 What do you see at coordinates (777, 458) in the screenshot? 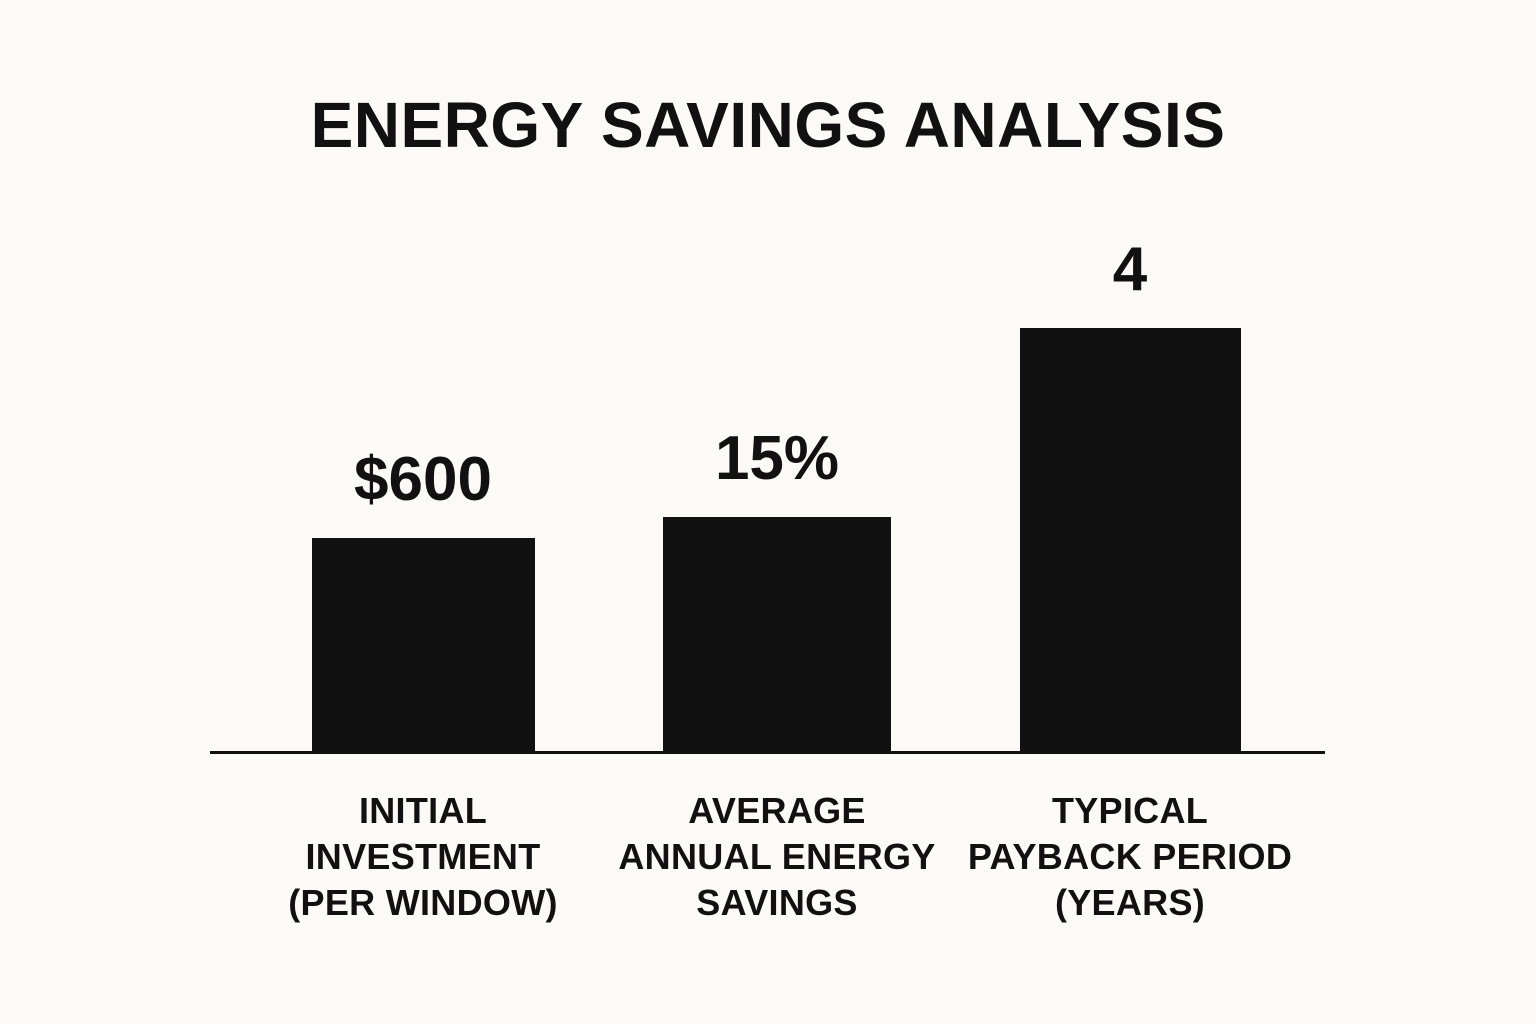
I see `bar-value-label-annual-energy-savings: 15%` at bounding box center [777, 458].